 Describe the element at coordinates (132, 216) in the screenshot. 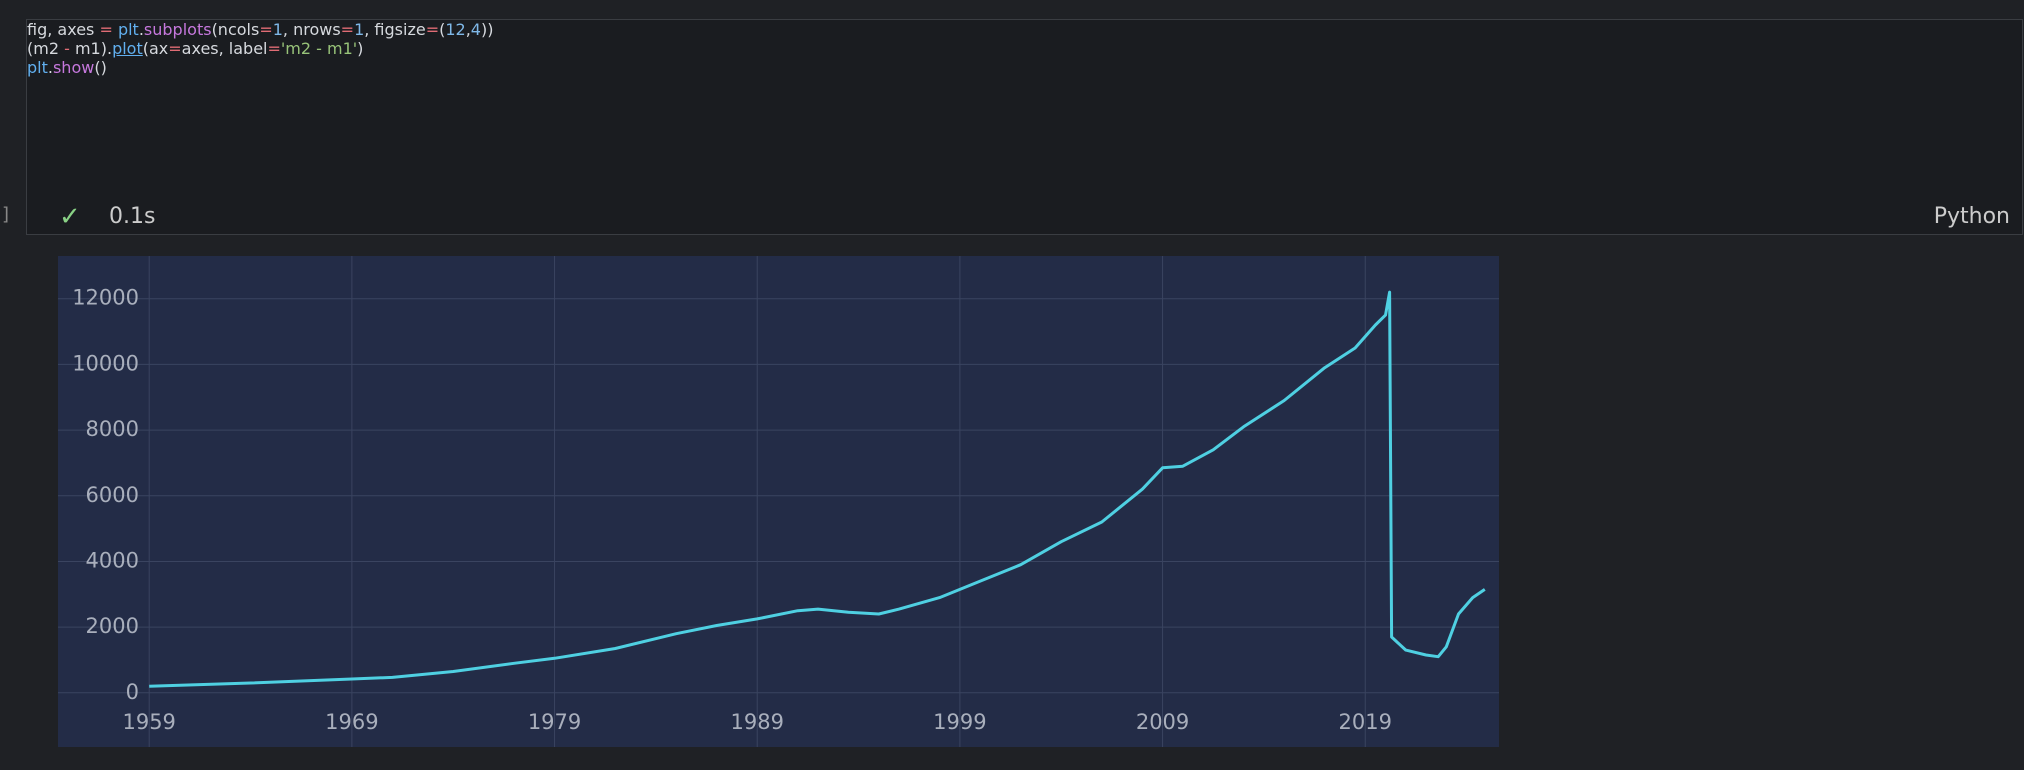

I see `status-time: 0.1s` at that location.